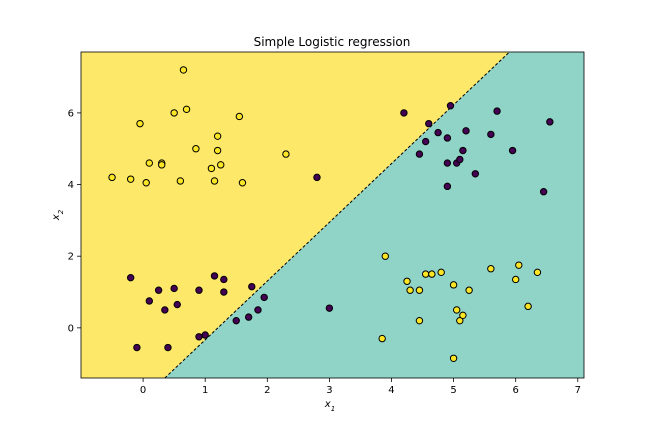  I want to click on y-tick-label-4: 4, so click(71, 185).